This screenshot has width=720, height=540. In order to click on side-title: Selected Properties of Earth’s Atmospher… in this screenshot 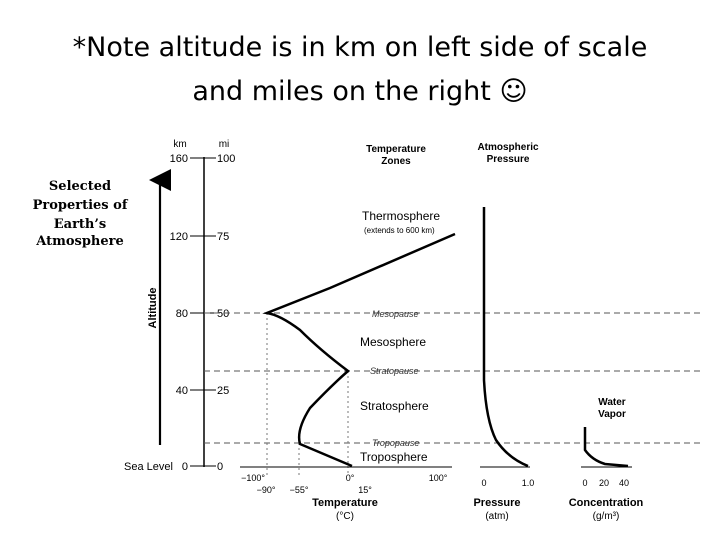, I will do `click(81, 214)`.